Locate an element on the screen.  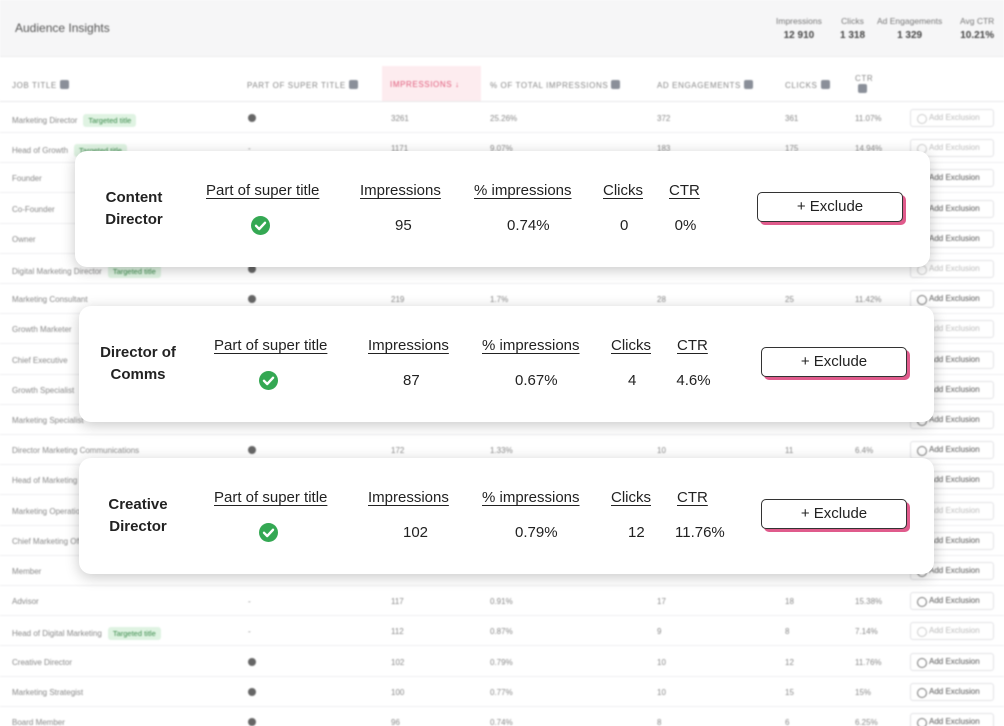
impressions-value: 3261 is located at coordinates (400, 118).